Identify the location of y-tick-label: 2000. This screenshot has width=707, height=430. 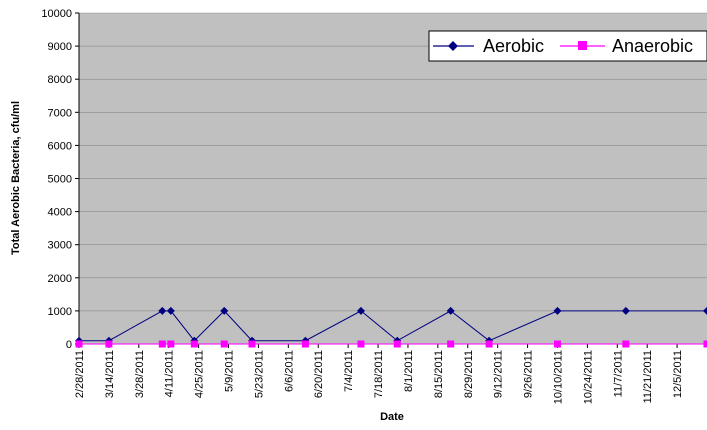
(60, 279).